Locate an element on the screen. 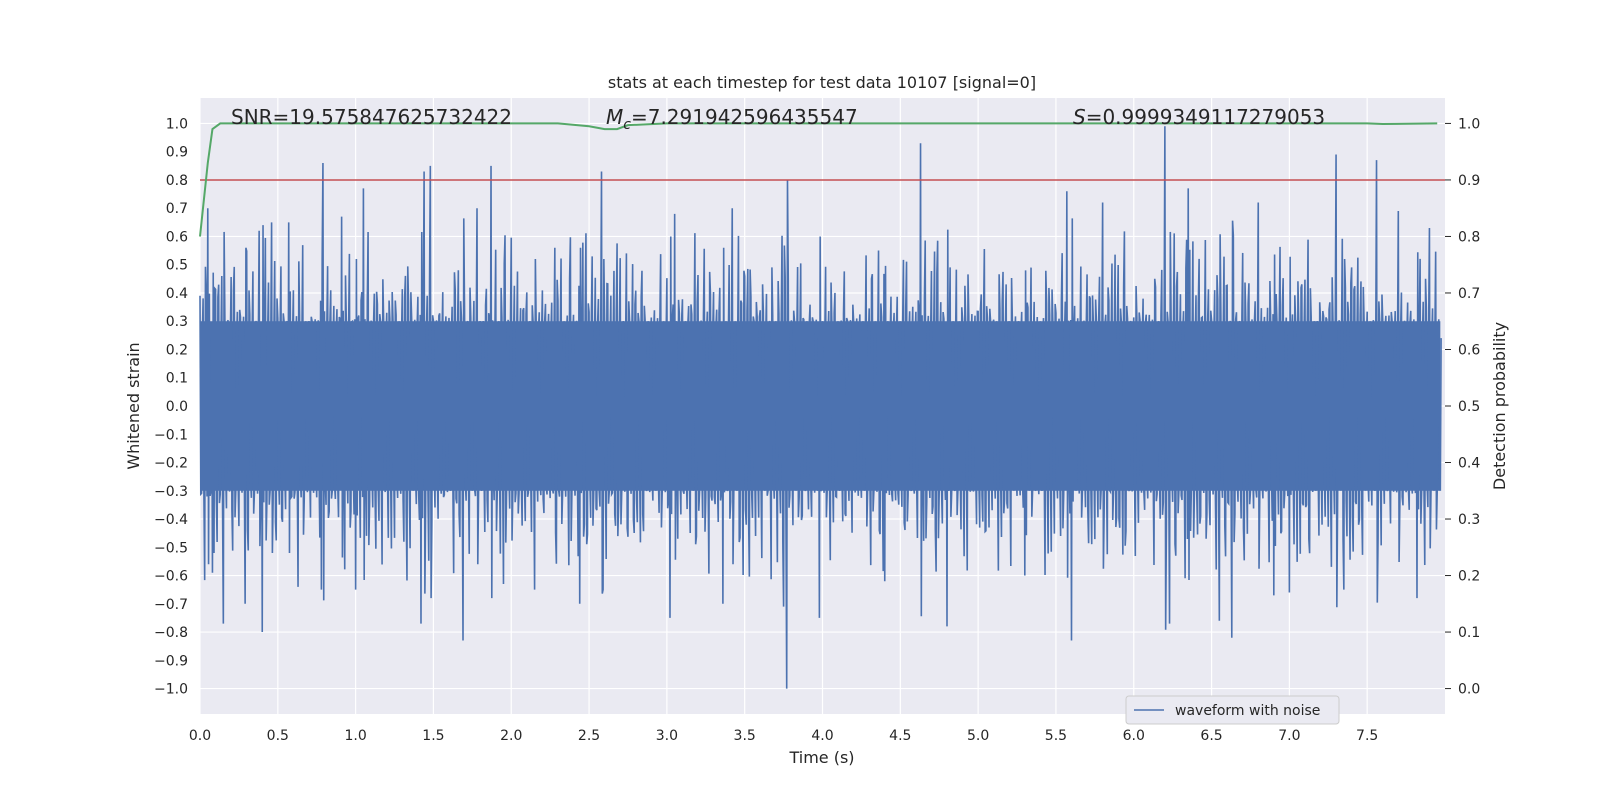  snr-annotation: SNR=19.575847625732422 is located at coordinates (371, 117).